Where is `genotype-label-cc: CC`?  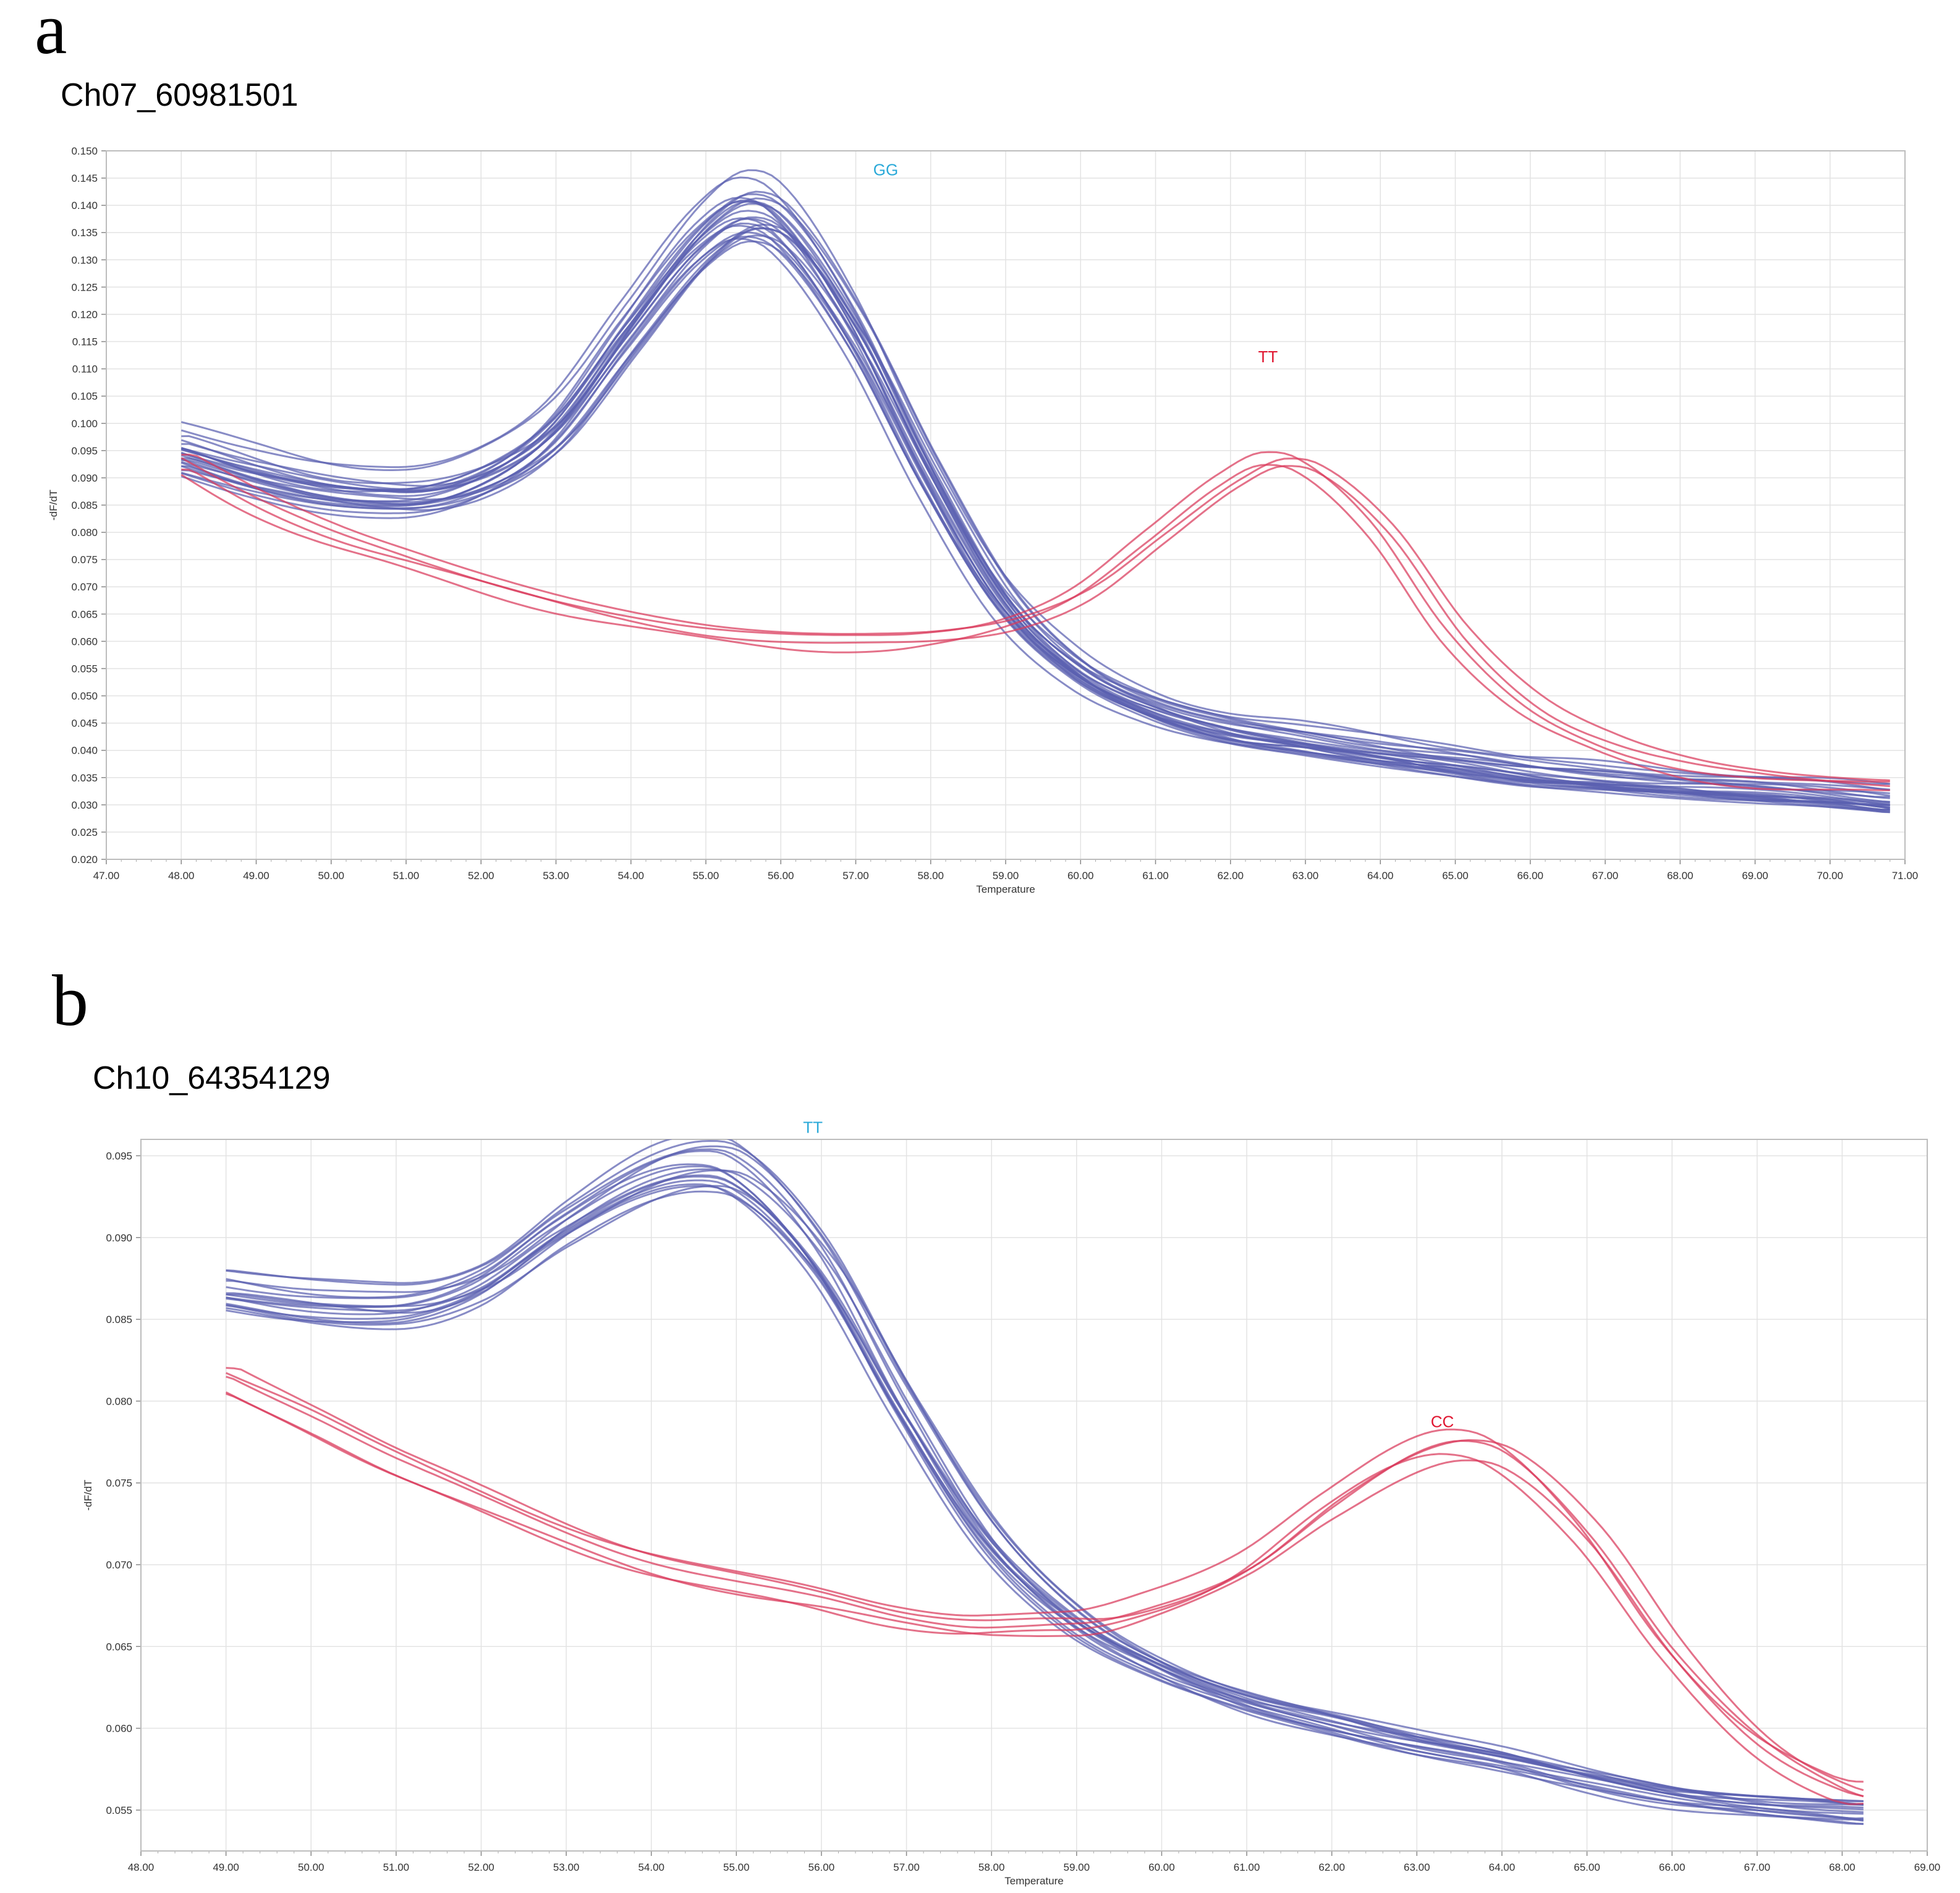
genotype-label-cc: CC is located at coordinates (1442, 1422).